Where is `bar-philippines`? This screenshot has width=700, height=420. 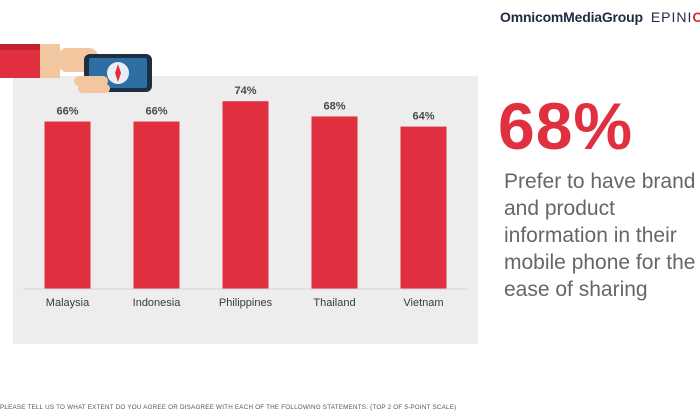
bar-philippines is located at coordinates (245, 195).